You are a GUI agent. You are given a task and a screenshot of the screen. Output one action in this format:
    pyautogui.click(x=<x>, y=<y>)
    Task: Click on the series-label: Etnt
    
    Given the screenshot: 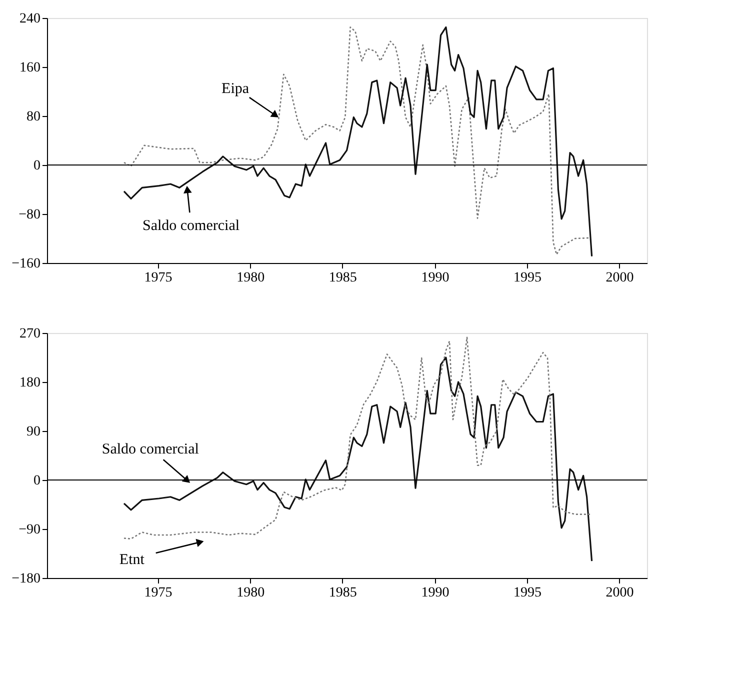 What is the action you would take?
    pyautogui.click(x=132, y=560)
    